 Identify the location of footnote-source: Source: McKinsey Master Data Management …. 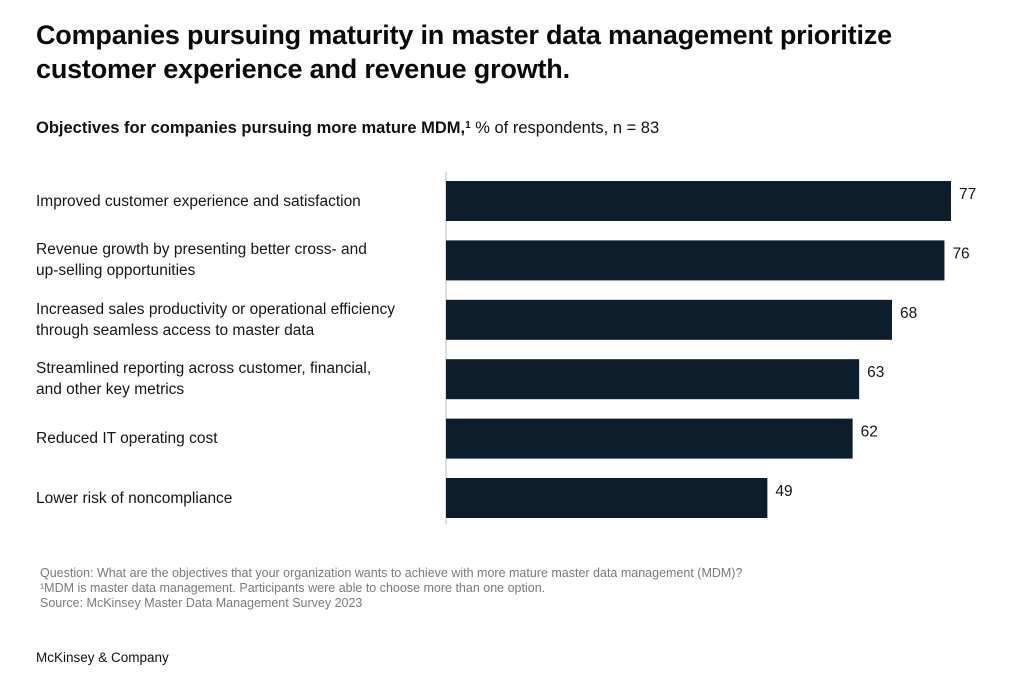
(201, 603).